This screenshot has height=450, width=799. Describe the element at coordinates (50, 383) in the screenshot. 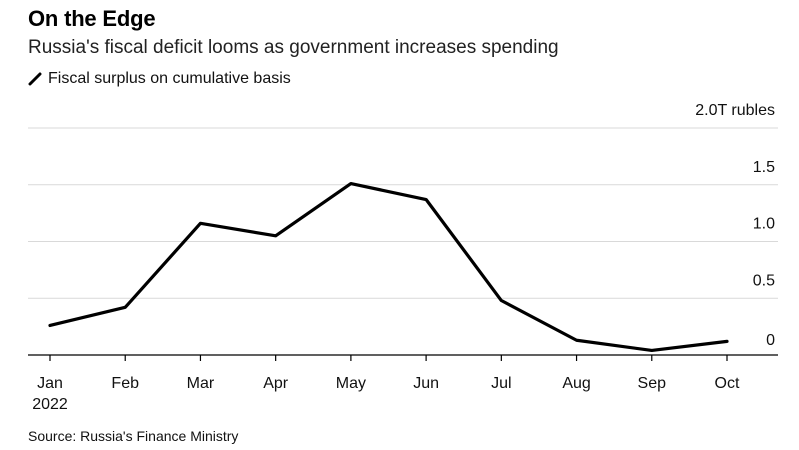

I see `x-tick-label: Jan` at that location.